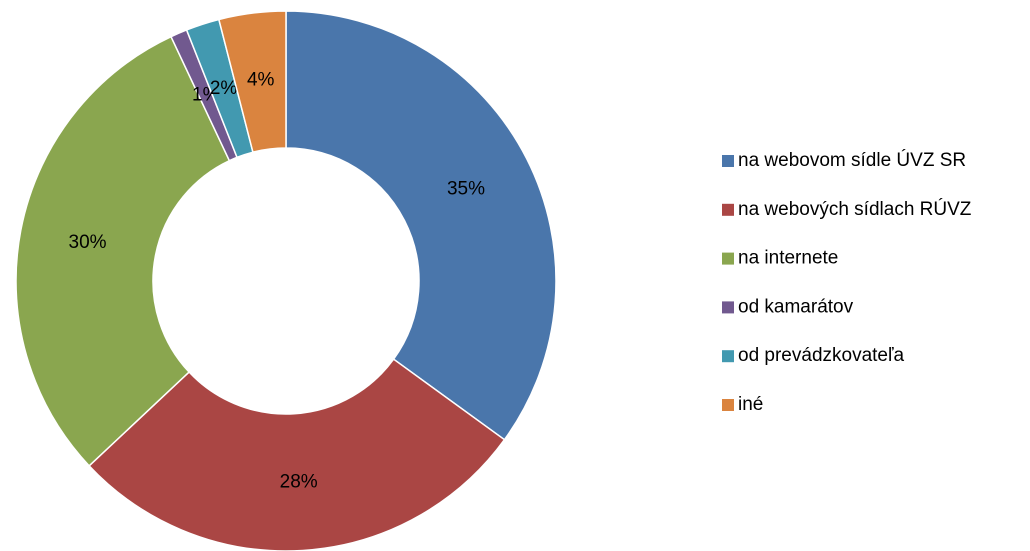  I want to click on legend-label: na webových sídlach RÚVZ, so click(855, 209).